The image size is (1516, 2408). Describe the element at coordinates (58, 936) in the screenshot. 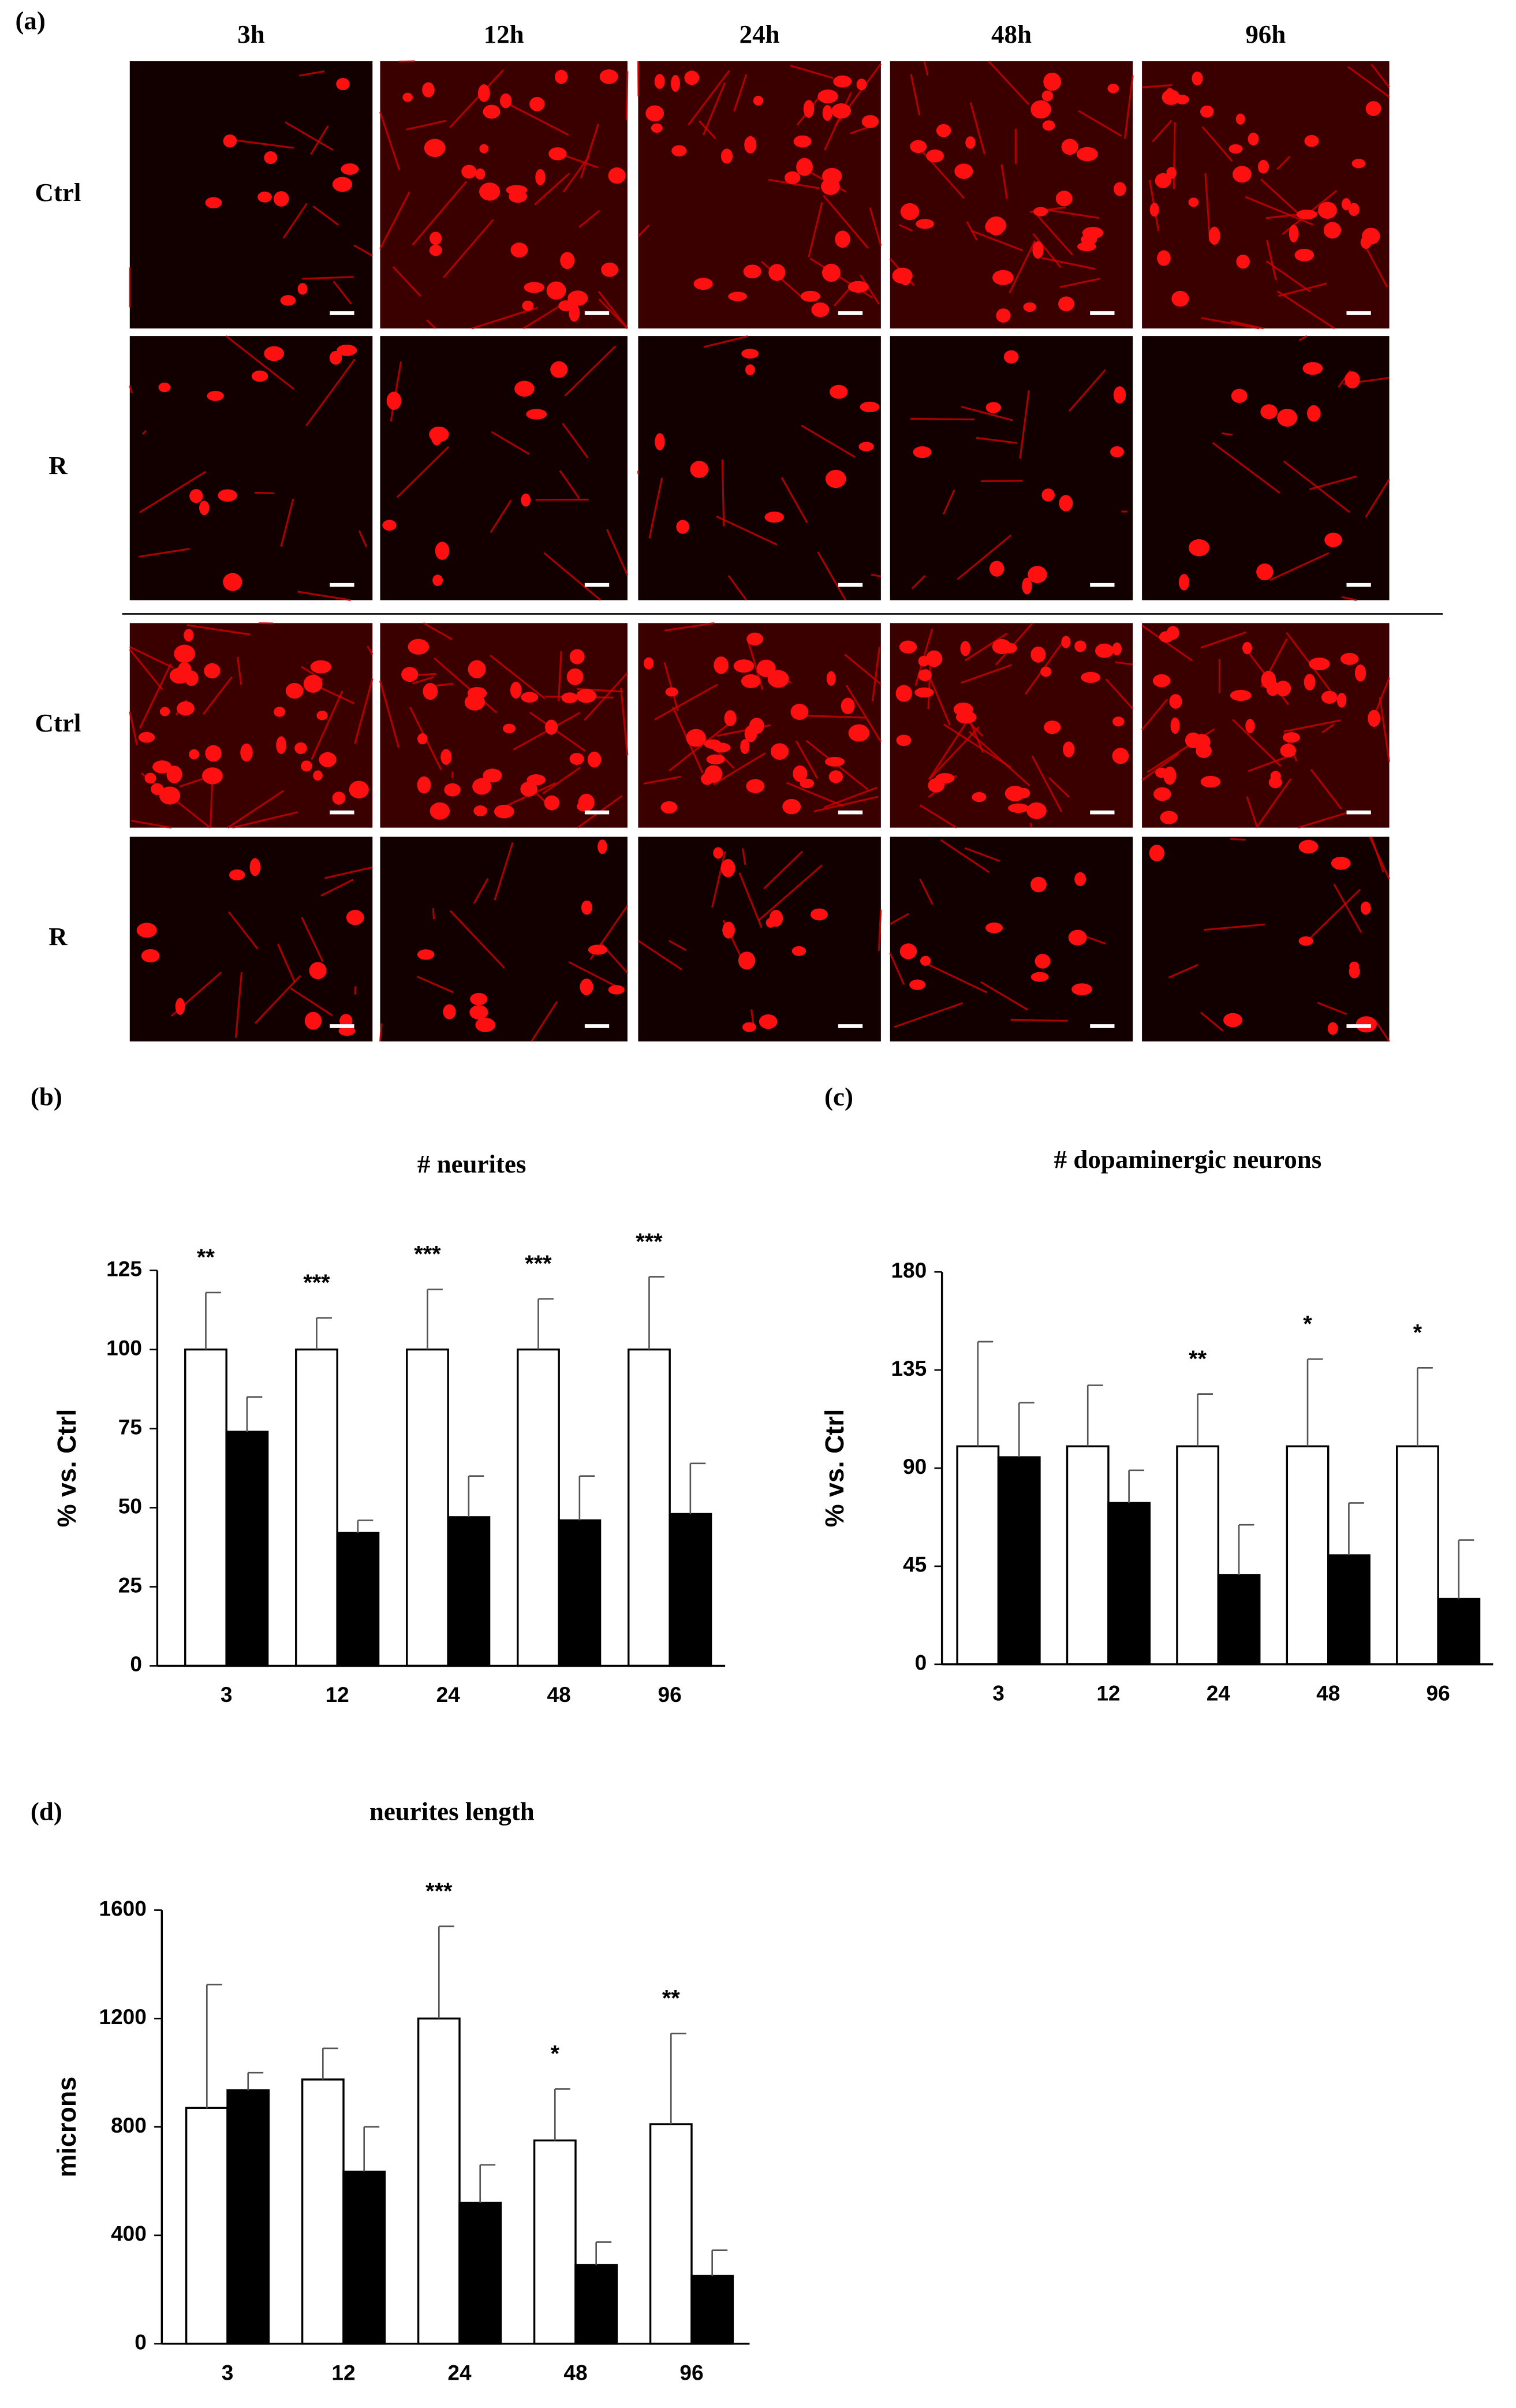

I see `row-label: R` at that location.